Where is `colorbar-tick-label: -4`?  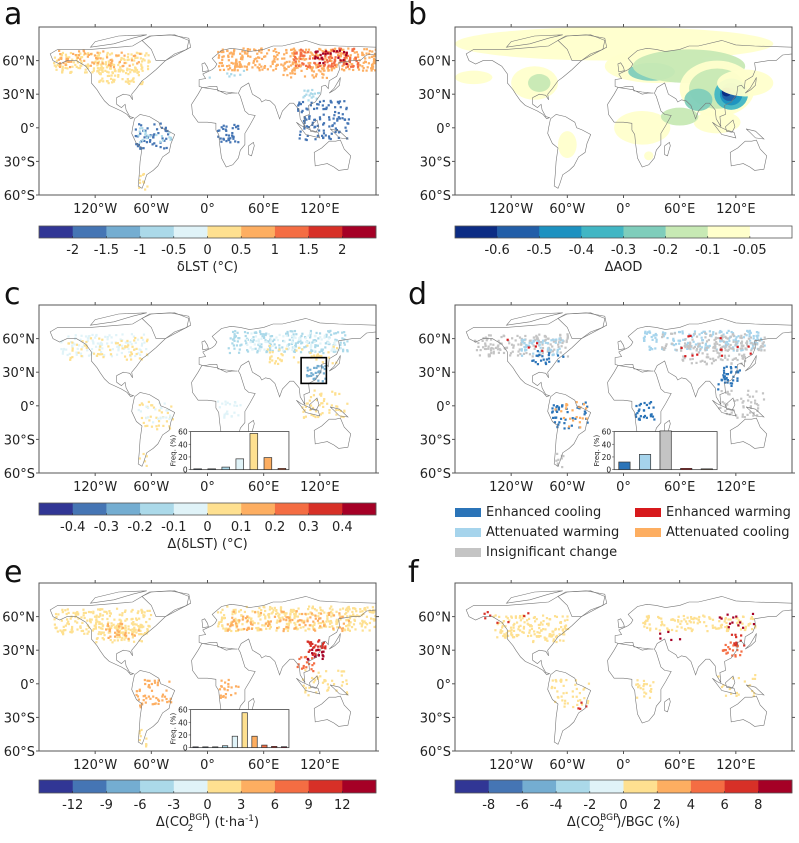
colorbar-tick-label: -4 is located at coordinates (556, 805).